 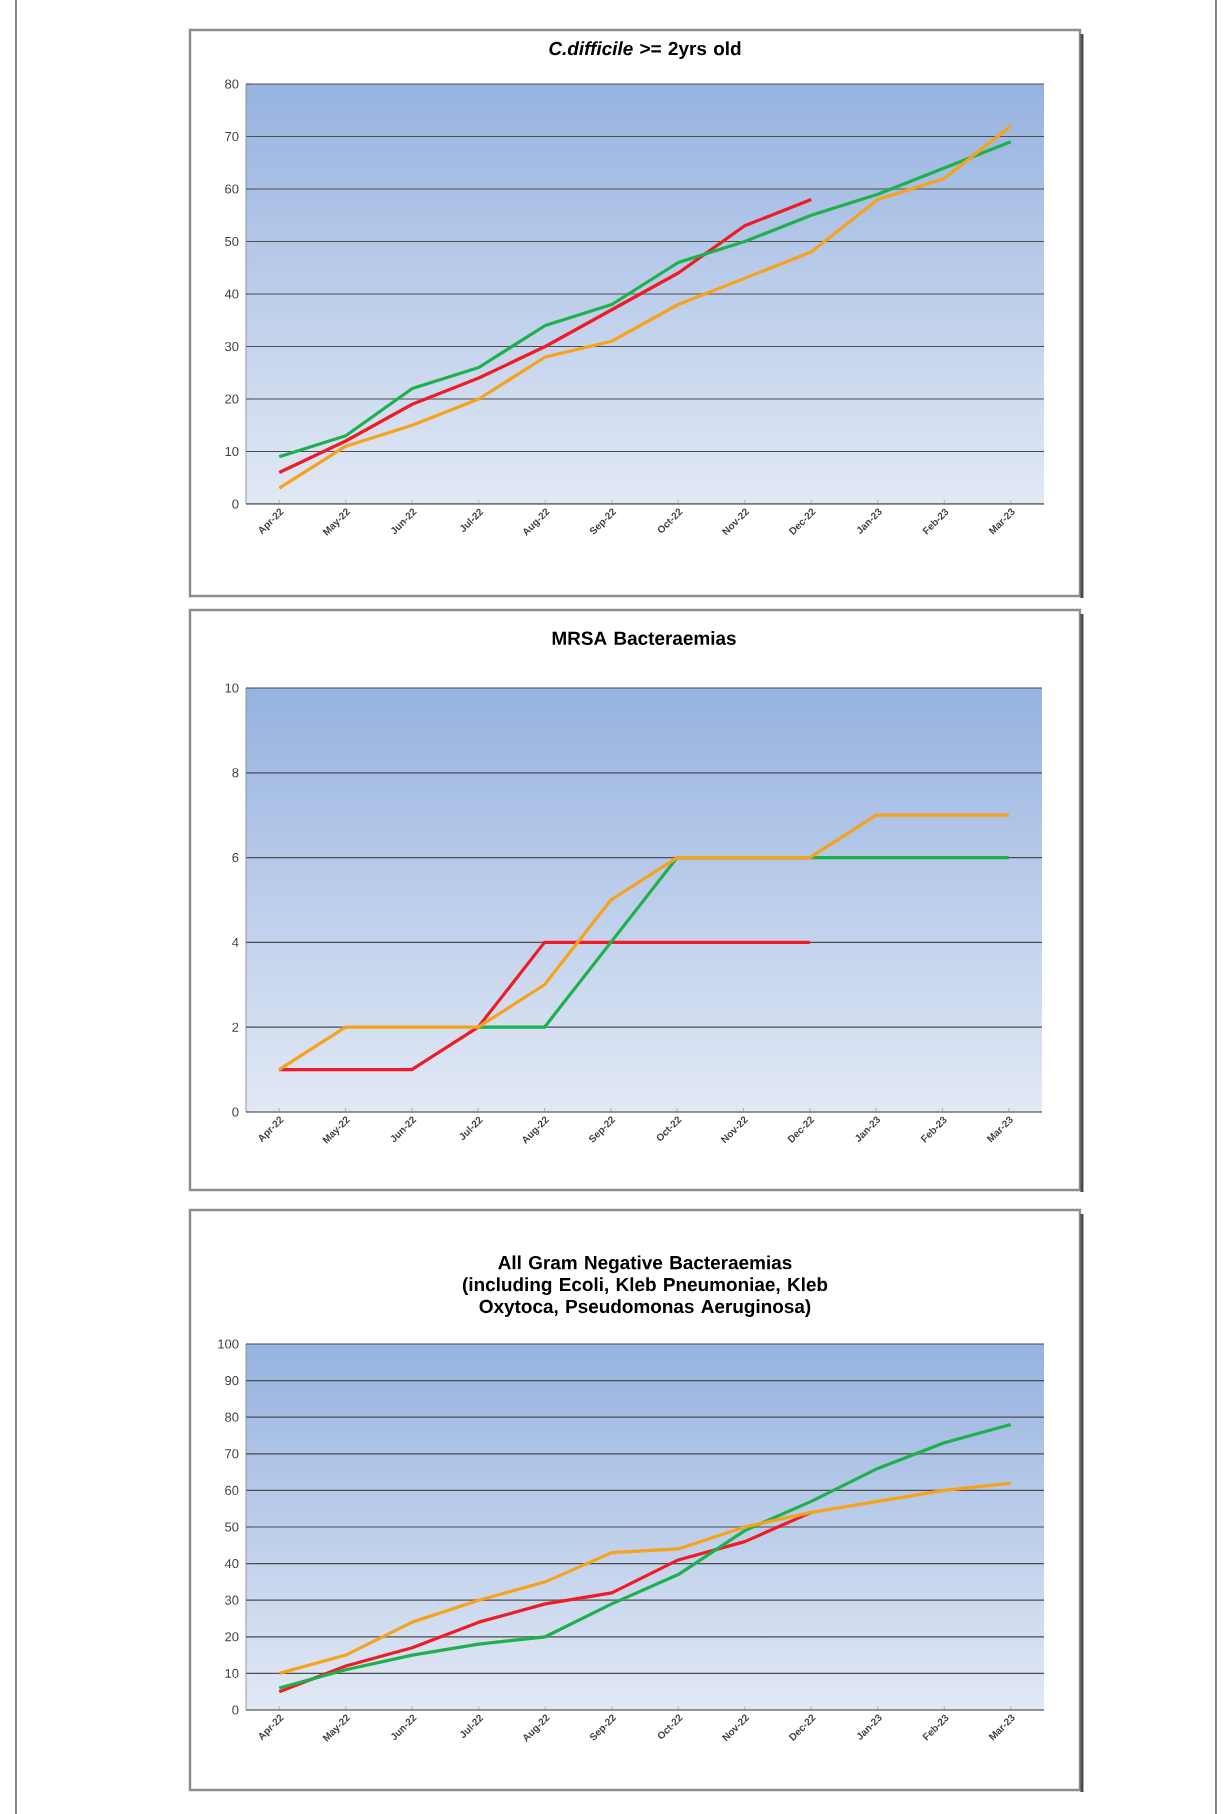 What do you see at coordinates (645, 1297) in the screenshot?
I see `chart-subtitle: (including Ecoli, Kleb Pneumoniae, Kleb Oxytoca, Pseudomonas Aeruginosa)` at bounding box center [645, 1297].